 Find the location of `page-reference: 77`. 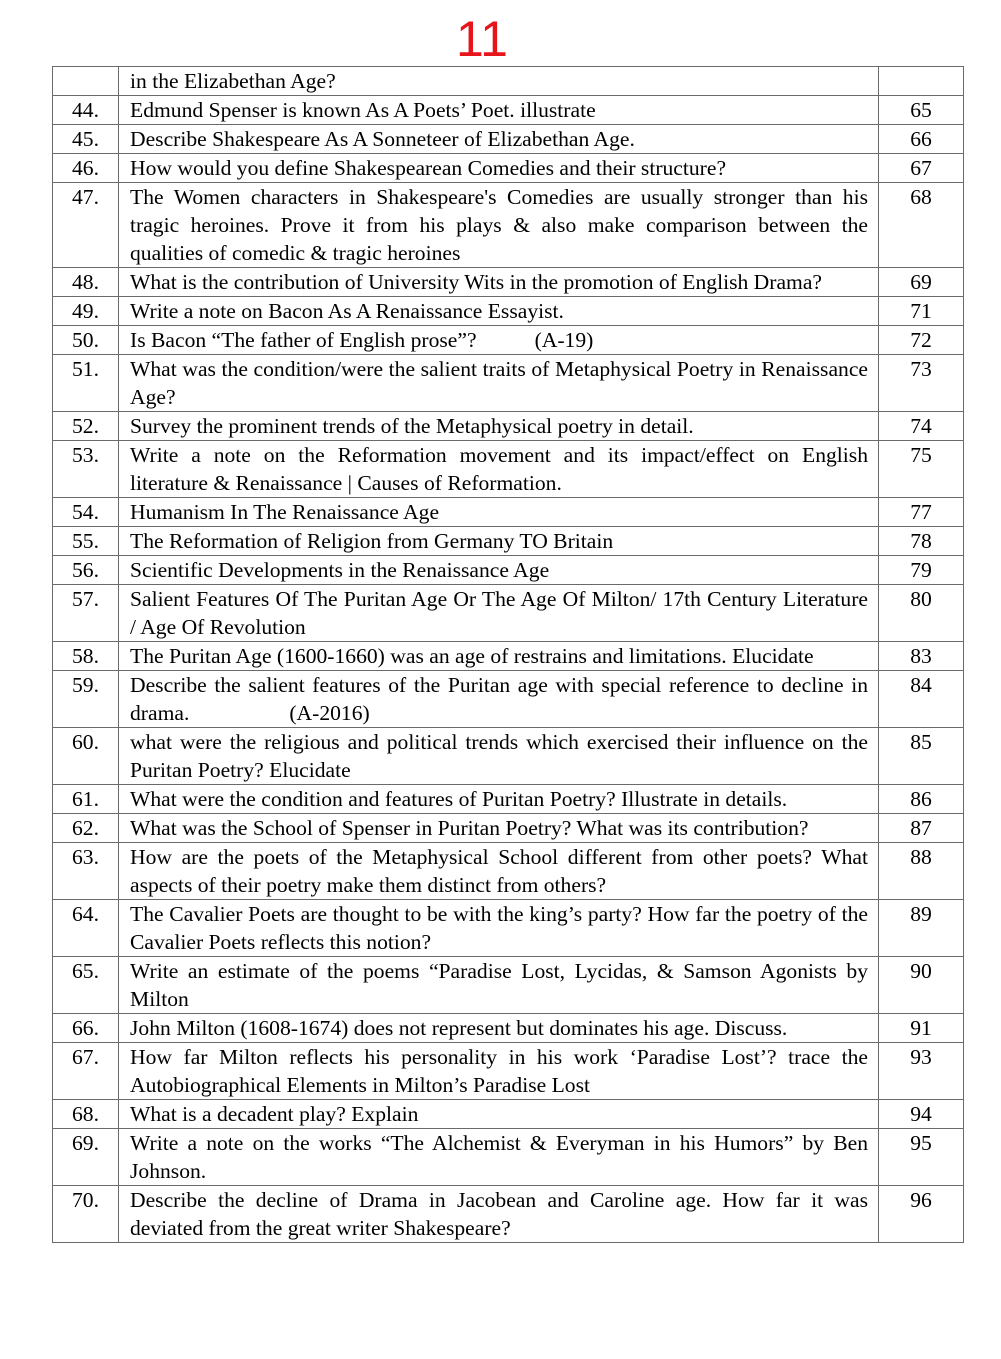

page-reference: 77 is located at coordinates (921, 512).